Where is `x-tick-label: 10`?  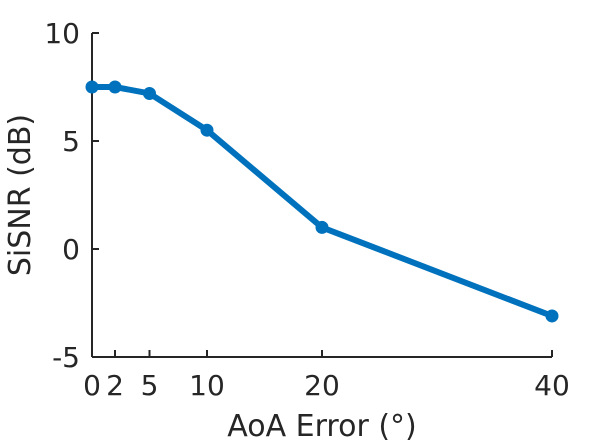 x-tick-label: 10 is located at coordinates (207, 385).